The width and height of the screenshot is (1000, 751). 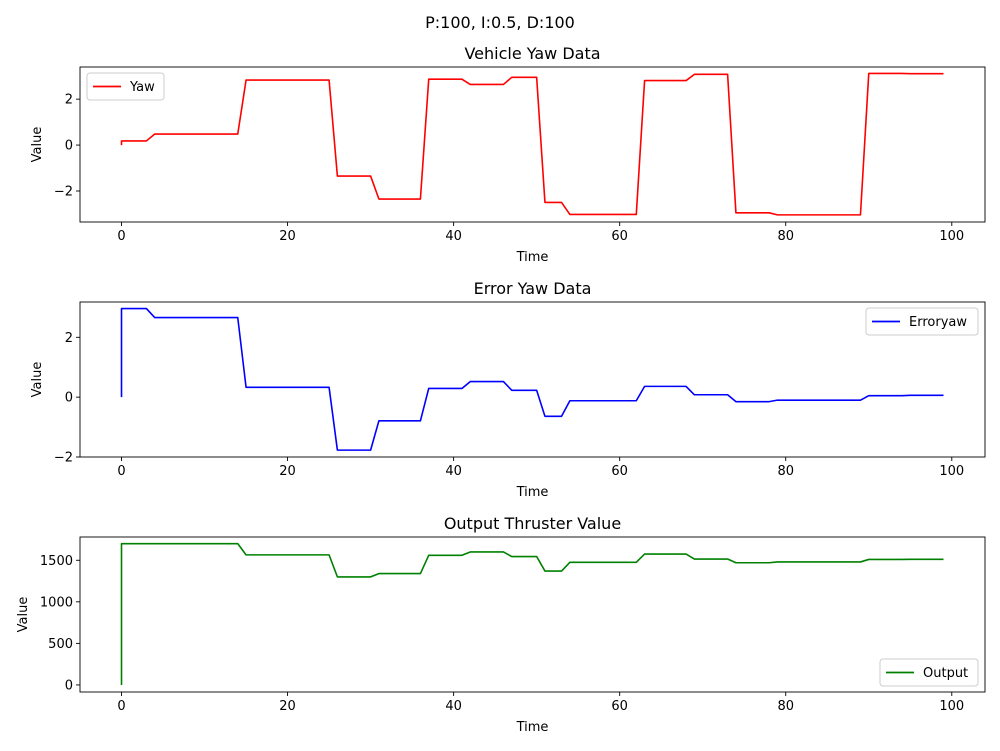 I want to click on chart-1-legend-box, so click(x=125, y=86).